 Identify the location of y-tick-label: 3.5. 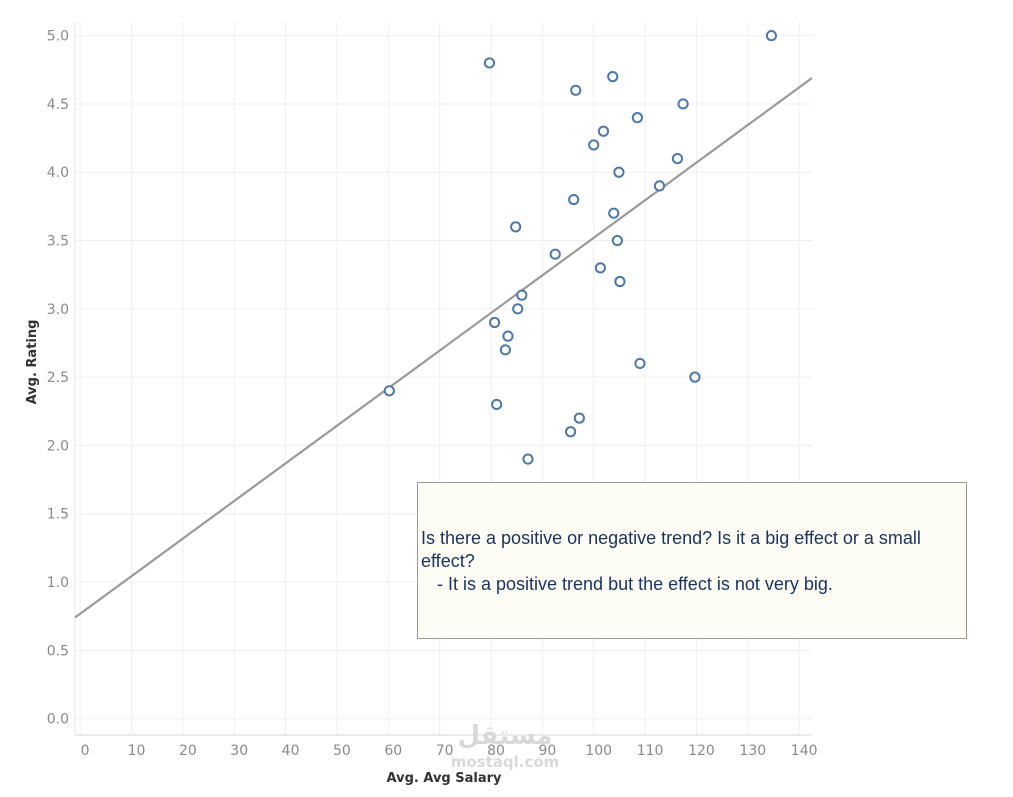
(58, 242).